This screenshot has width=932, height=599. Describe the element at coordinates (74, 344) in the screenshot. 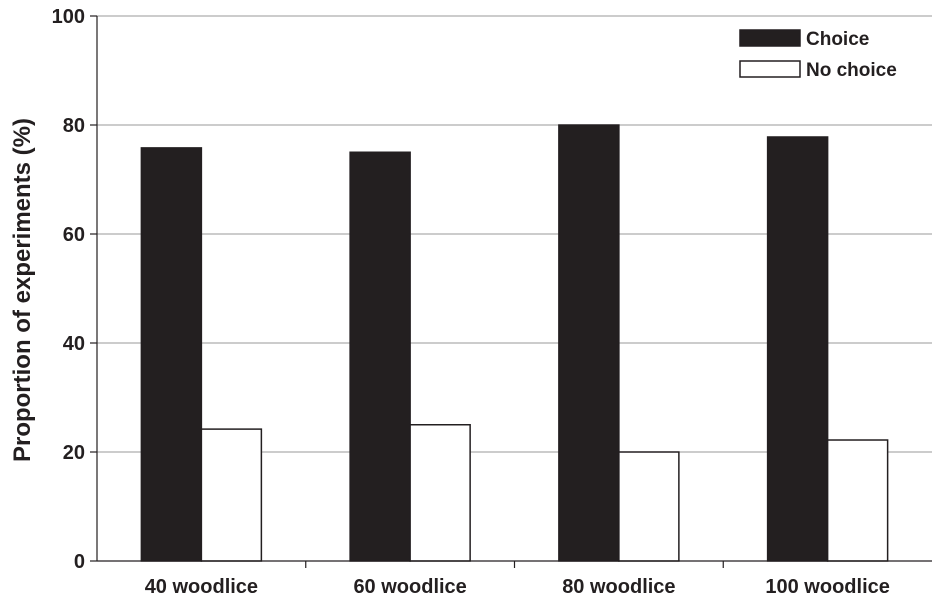

I see `y-tick-label: 40` at that location.